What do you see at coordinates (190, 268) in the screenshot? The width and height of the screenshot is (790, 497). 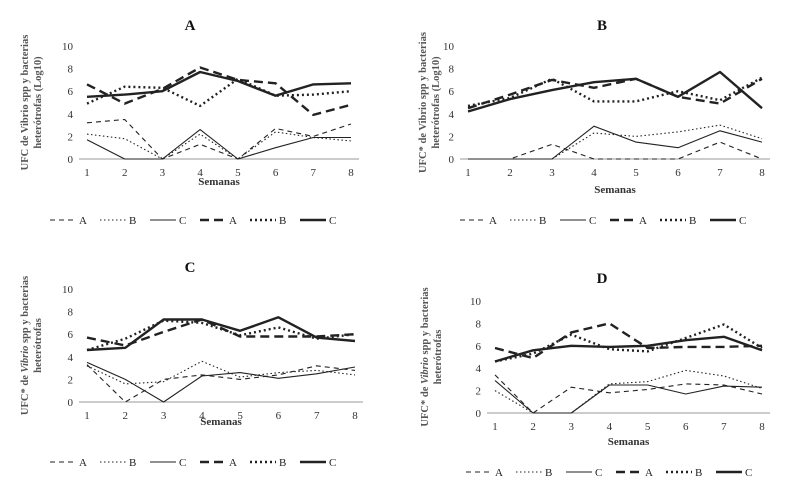 I see `panel-title: C` at bounding box center [190, 268].